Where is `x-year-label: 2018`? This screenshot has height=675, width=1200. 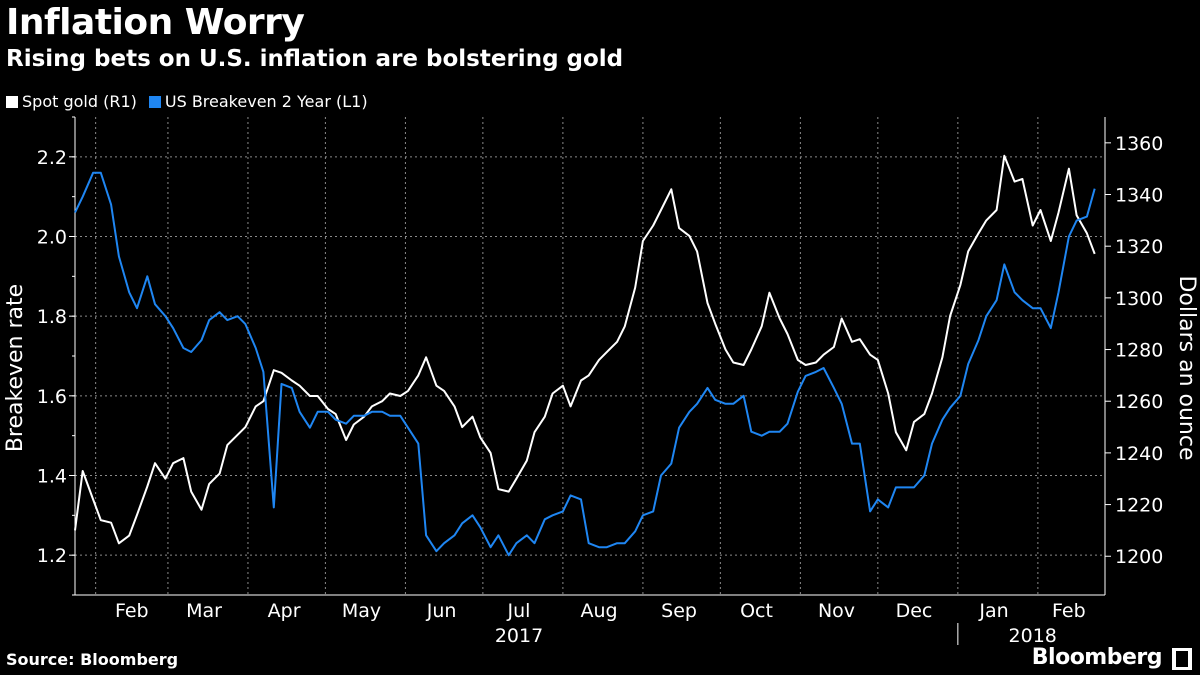
x-year-label: 2018 is located at coordinates (1033, 636).